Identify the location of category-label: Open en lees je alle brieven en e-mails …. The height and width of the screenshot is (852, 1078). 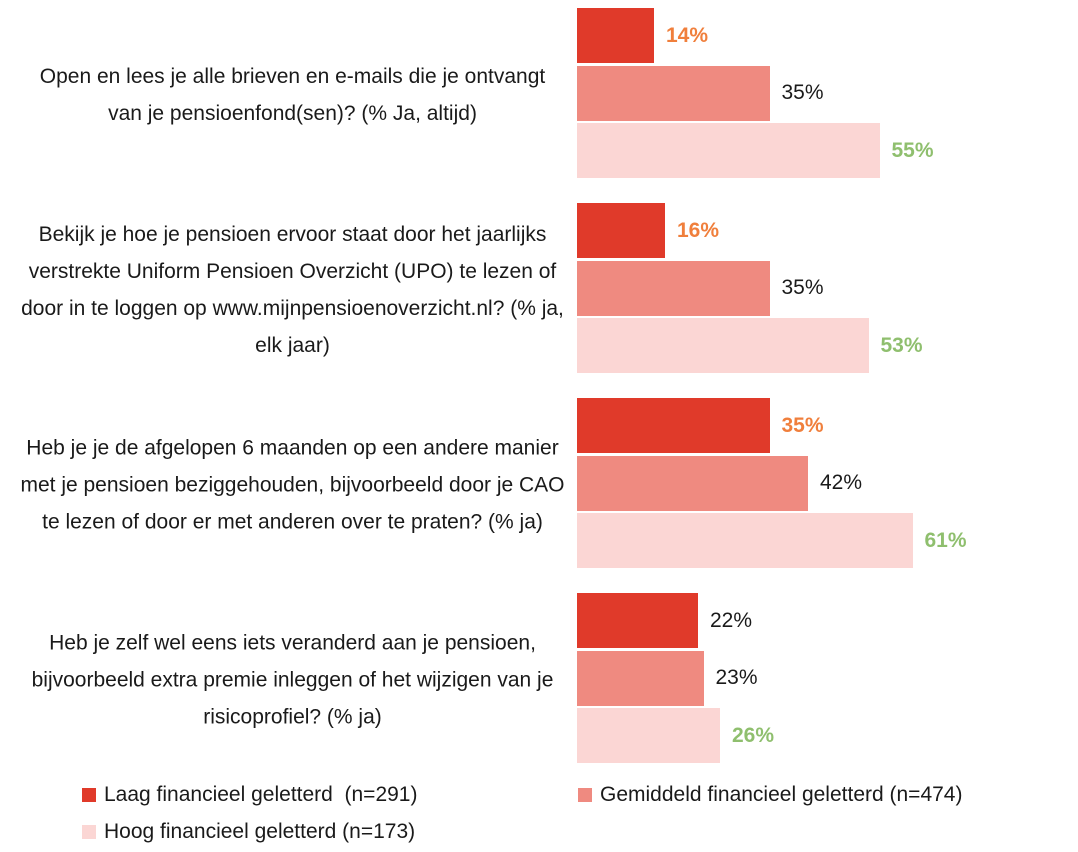
(292, 94).